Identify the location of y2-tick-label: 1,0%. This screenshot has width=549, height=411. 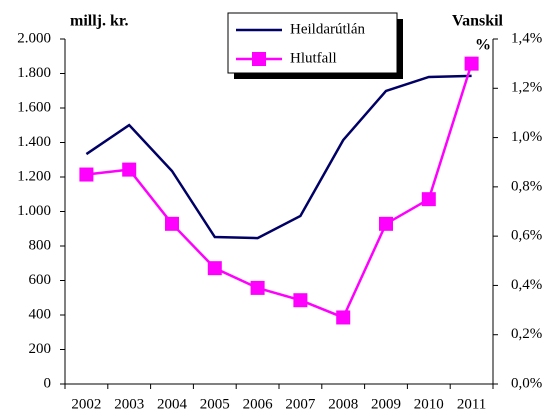
(526, 137).